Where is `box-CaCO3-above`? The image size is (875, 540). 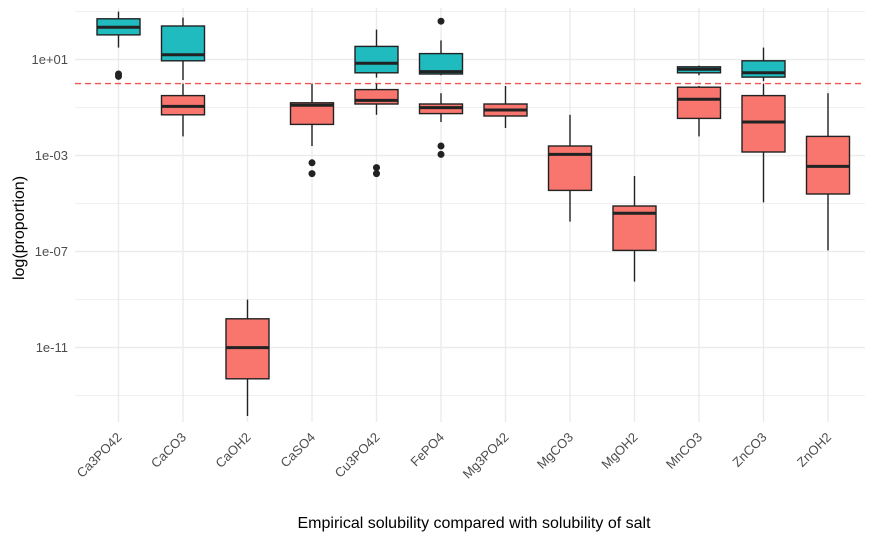
box-CaCO3-above is located at coordinates (183, 48).